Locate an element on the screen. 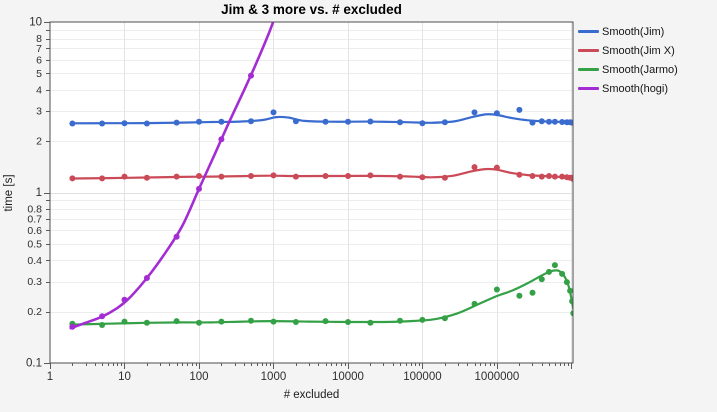 This screenshot has height=412, width=717. chart-title: Jim & 3 more vs. # excluded is located at coordinates (311, 9).